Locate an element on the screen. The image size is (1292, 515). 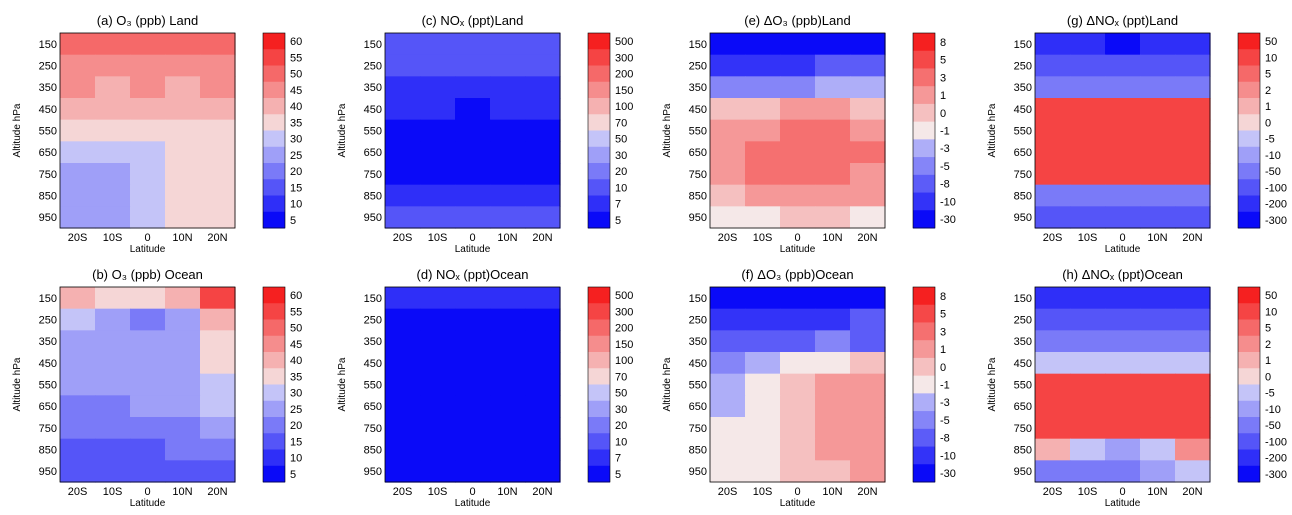
colorbar-label-h-10: -200 is located at coordinates (1276, 459).